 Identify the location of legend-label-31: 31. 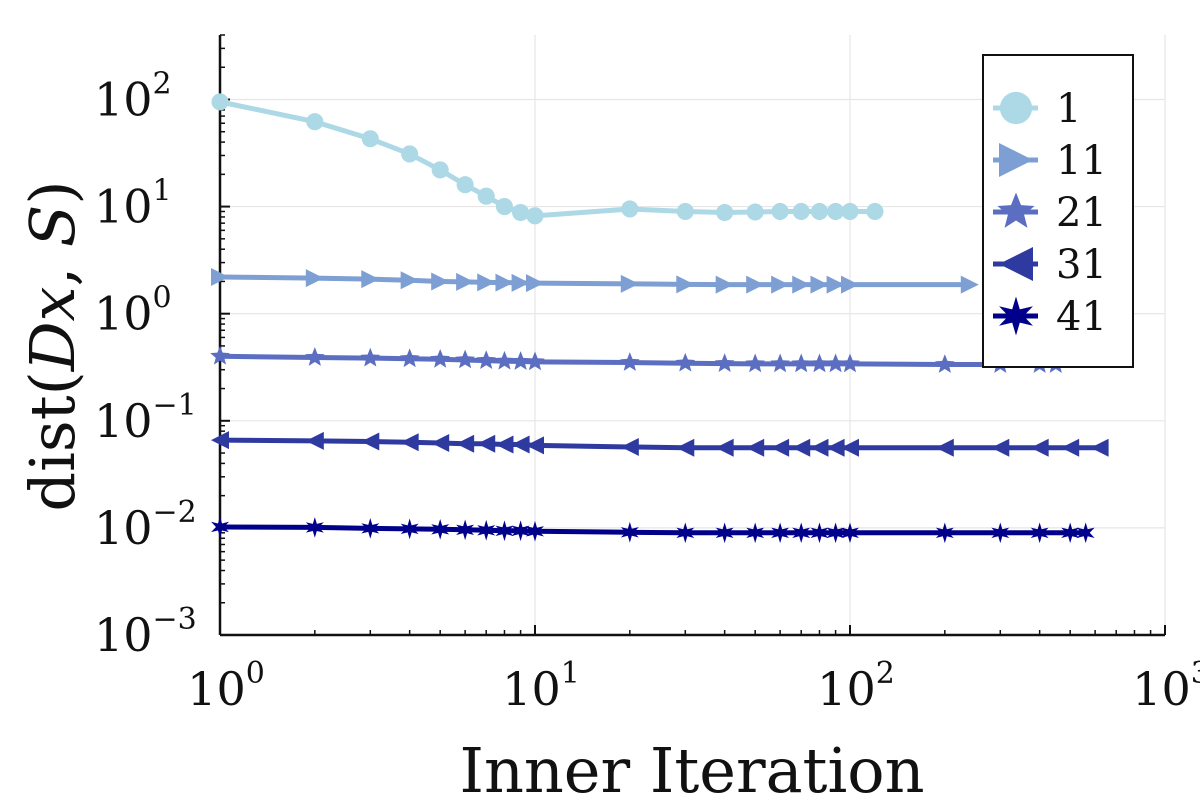
(1081, 265).